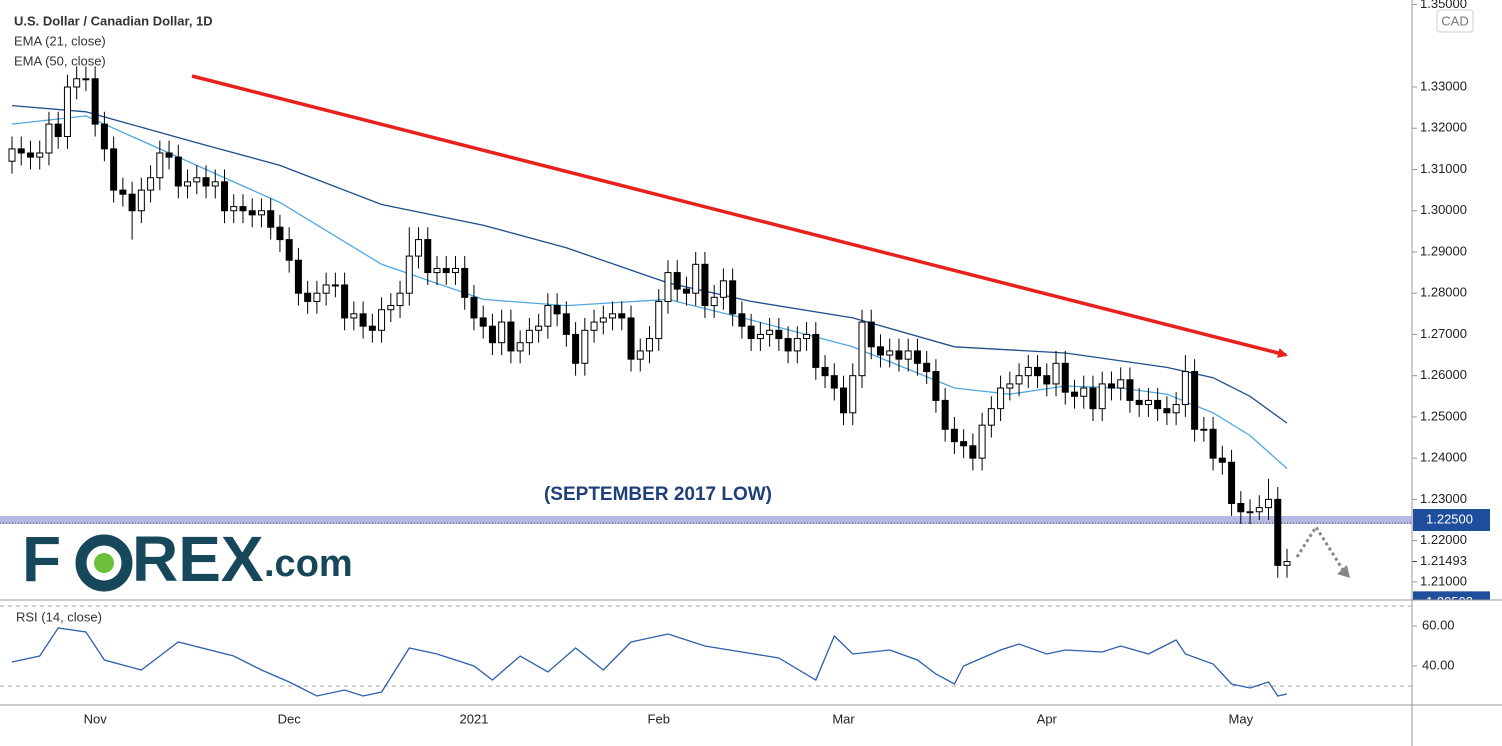  What do you see at coordinates (308, 564) in the screenshot?
I see `logo-text: .com` at bounding box center [308, 564].